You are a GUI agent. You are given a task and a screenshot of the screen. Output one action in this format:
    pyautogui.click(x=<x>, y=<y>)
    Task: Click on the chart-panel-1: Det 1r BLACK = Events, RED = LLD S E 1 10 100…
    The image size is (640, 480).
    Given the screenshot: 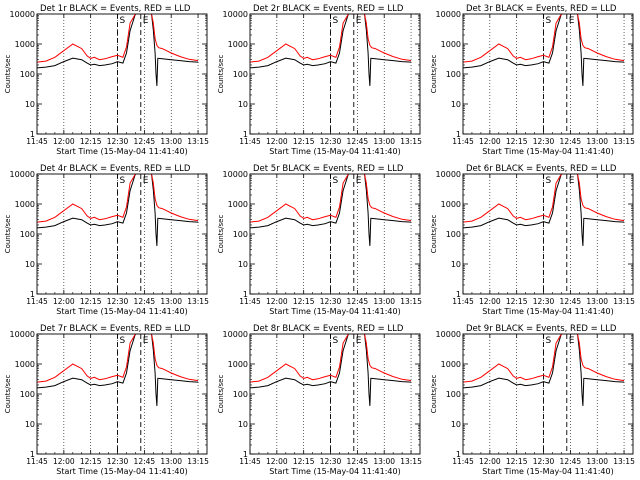 What is the action you would take?
    pyautogui.click(x=106, y=80)
    